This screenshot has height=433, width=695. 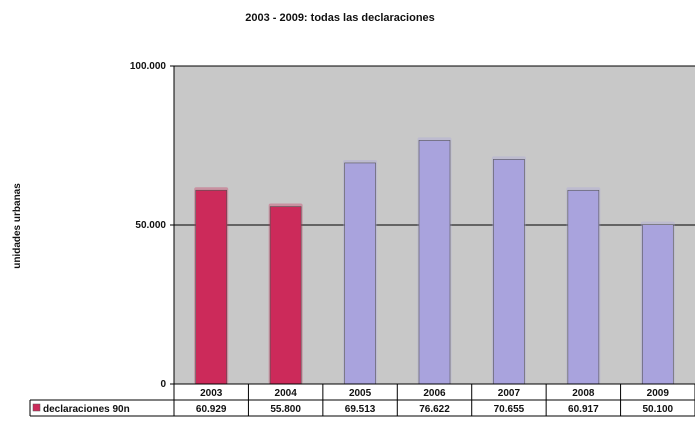 What do you see at coordinates (657, 304) in the screenshot?
I see `bar-2009` at bounding box center [657, 304].